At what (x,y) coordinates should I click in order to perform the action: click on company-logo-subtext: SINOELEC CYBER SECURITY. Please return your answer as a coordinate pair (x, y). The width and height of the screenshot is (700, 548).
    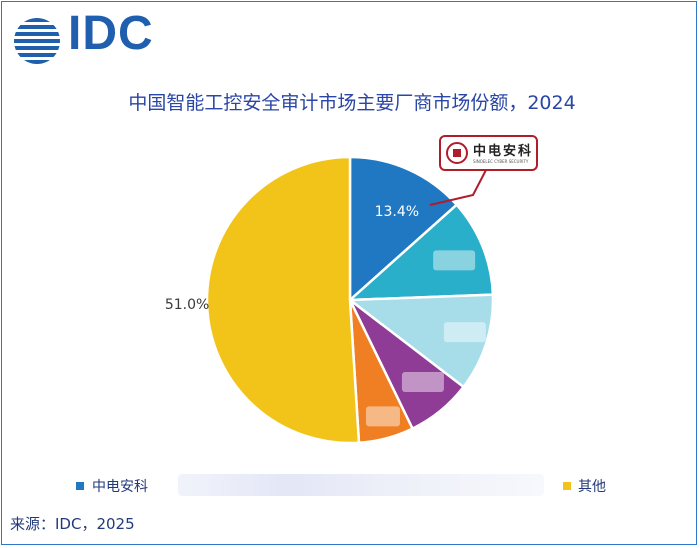
    Looking at the image, I should click on (501, 161).